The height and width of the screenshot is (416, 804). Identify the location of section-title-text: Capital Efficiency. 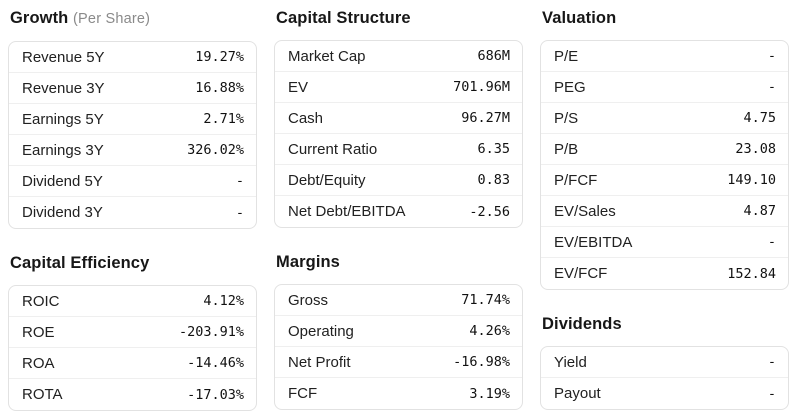
(80, 263).